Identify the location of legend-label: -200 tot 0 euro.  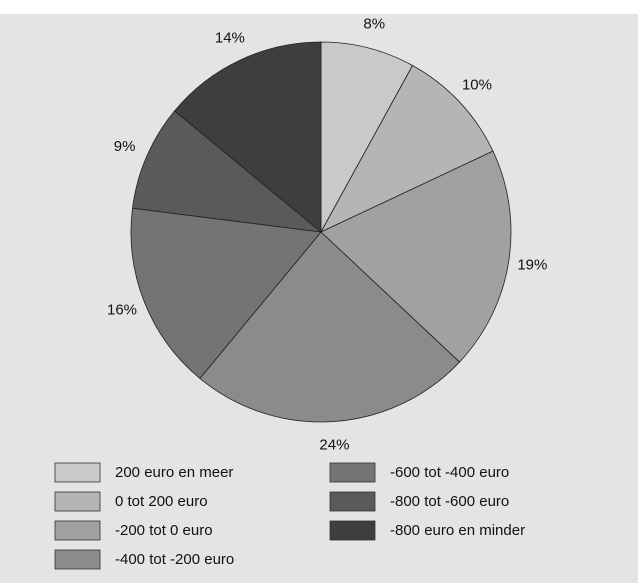
(164, 530).